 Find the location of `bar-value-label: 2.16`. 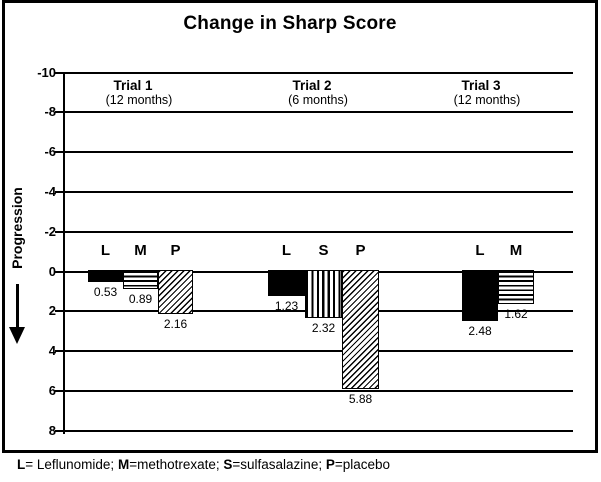

bar-value-label: 2.16 is located at coordinates (175, 324).